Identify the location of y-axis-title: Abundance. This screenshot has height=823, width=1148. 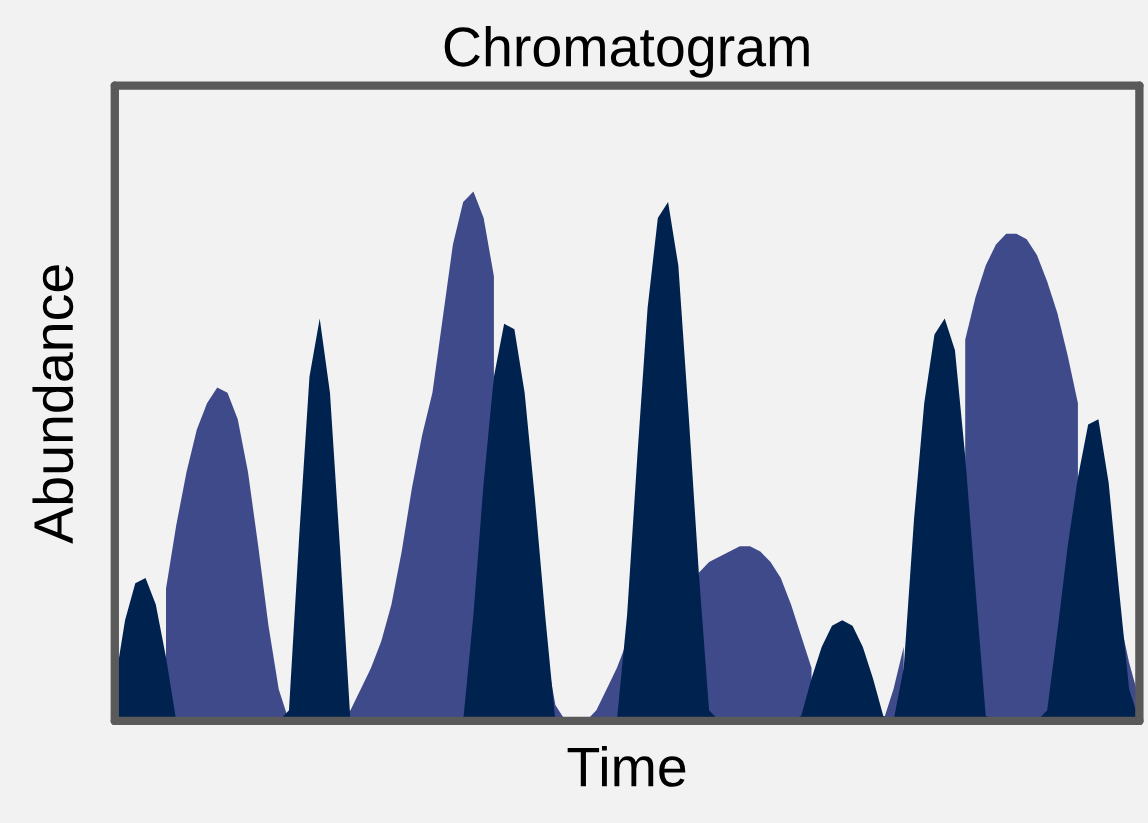
(53, 404).